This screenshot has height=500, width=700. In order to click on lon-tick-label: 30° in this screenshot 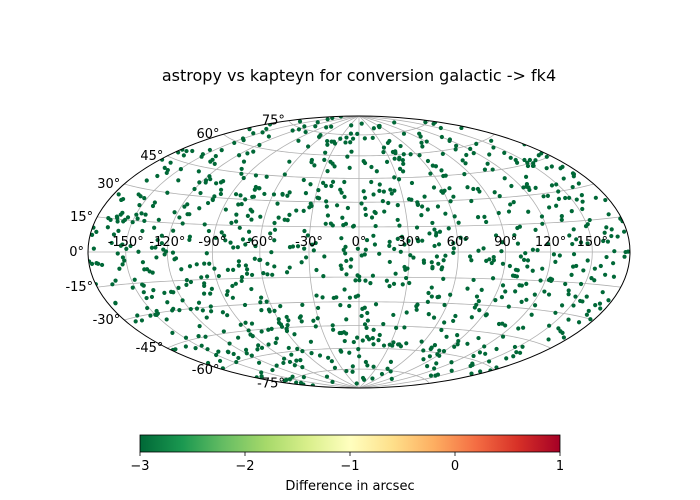, I will do `click(408, 242)`.